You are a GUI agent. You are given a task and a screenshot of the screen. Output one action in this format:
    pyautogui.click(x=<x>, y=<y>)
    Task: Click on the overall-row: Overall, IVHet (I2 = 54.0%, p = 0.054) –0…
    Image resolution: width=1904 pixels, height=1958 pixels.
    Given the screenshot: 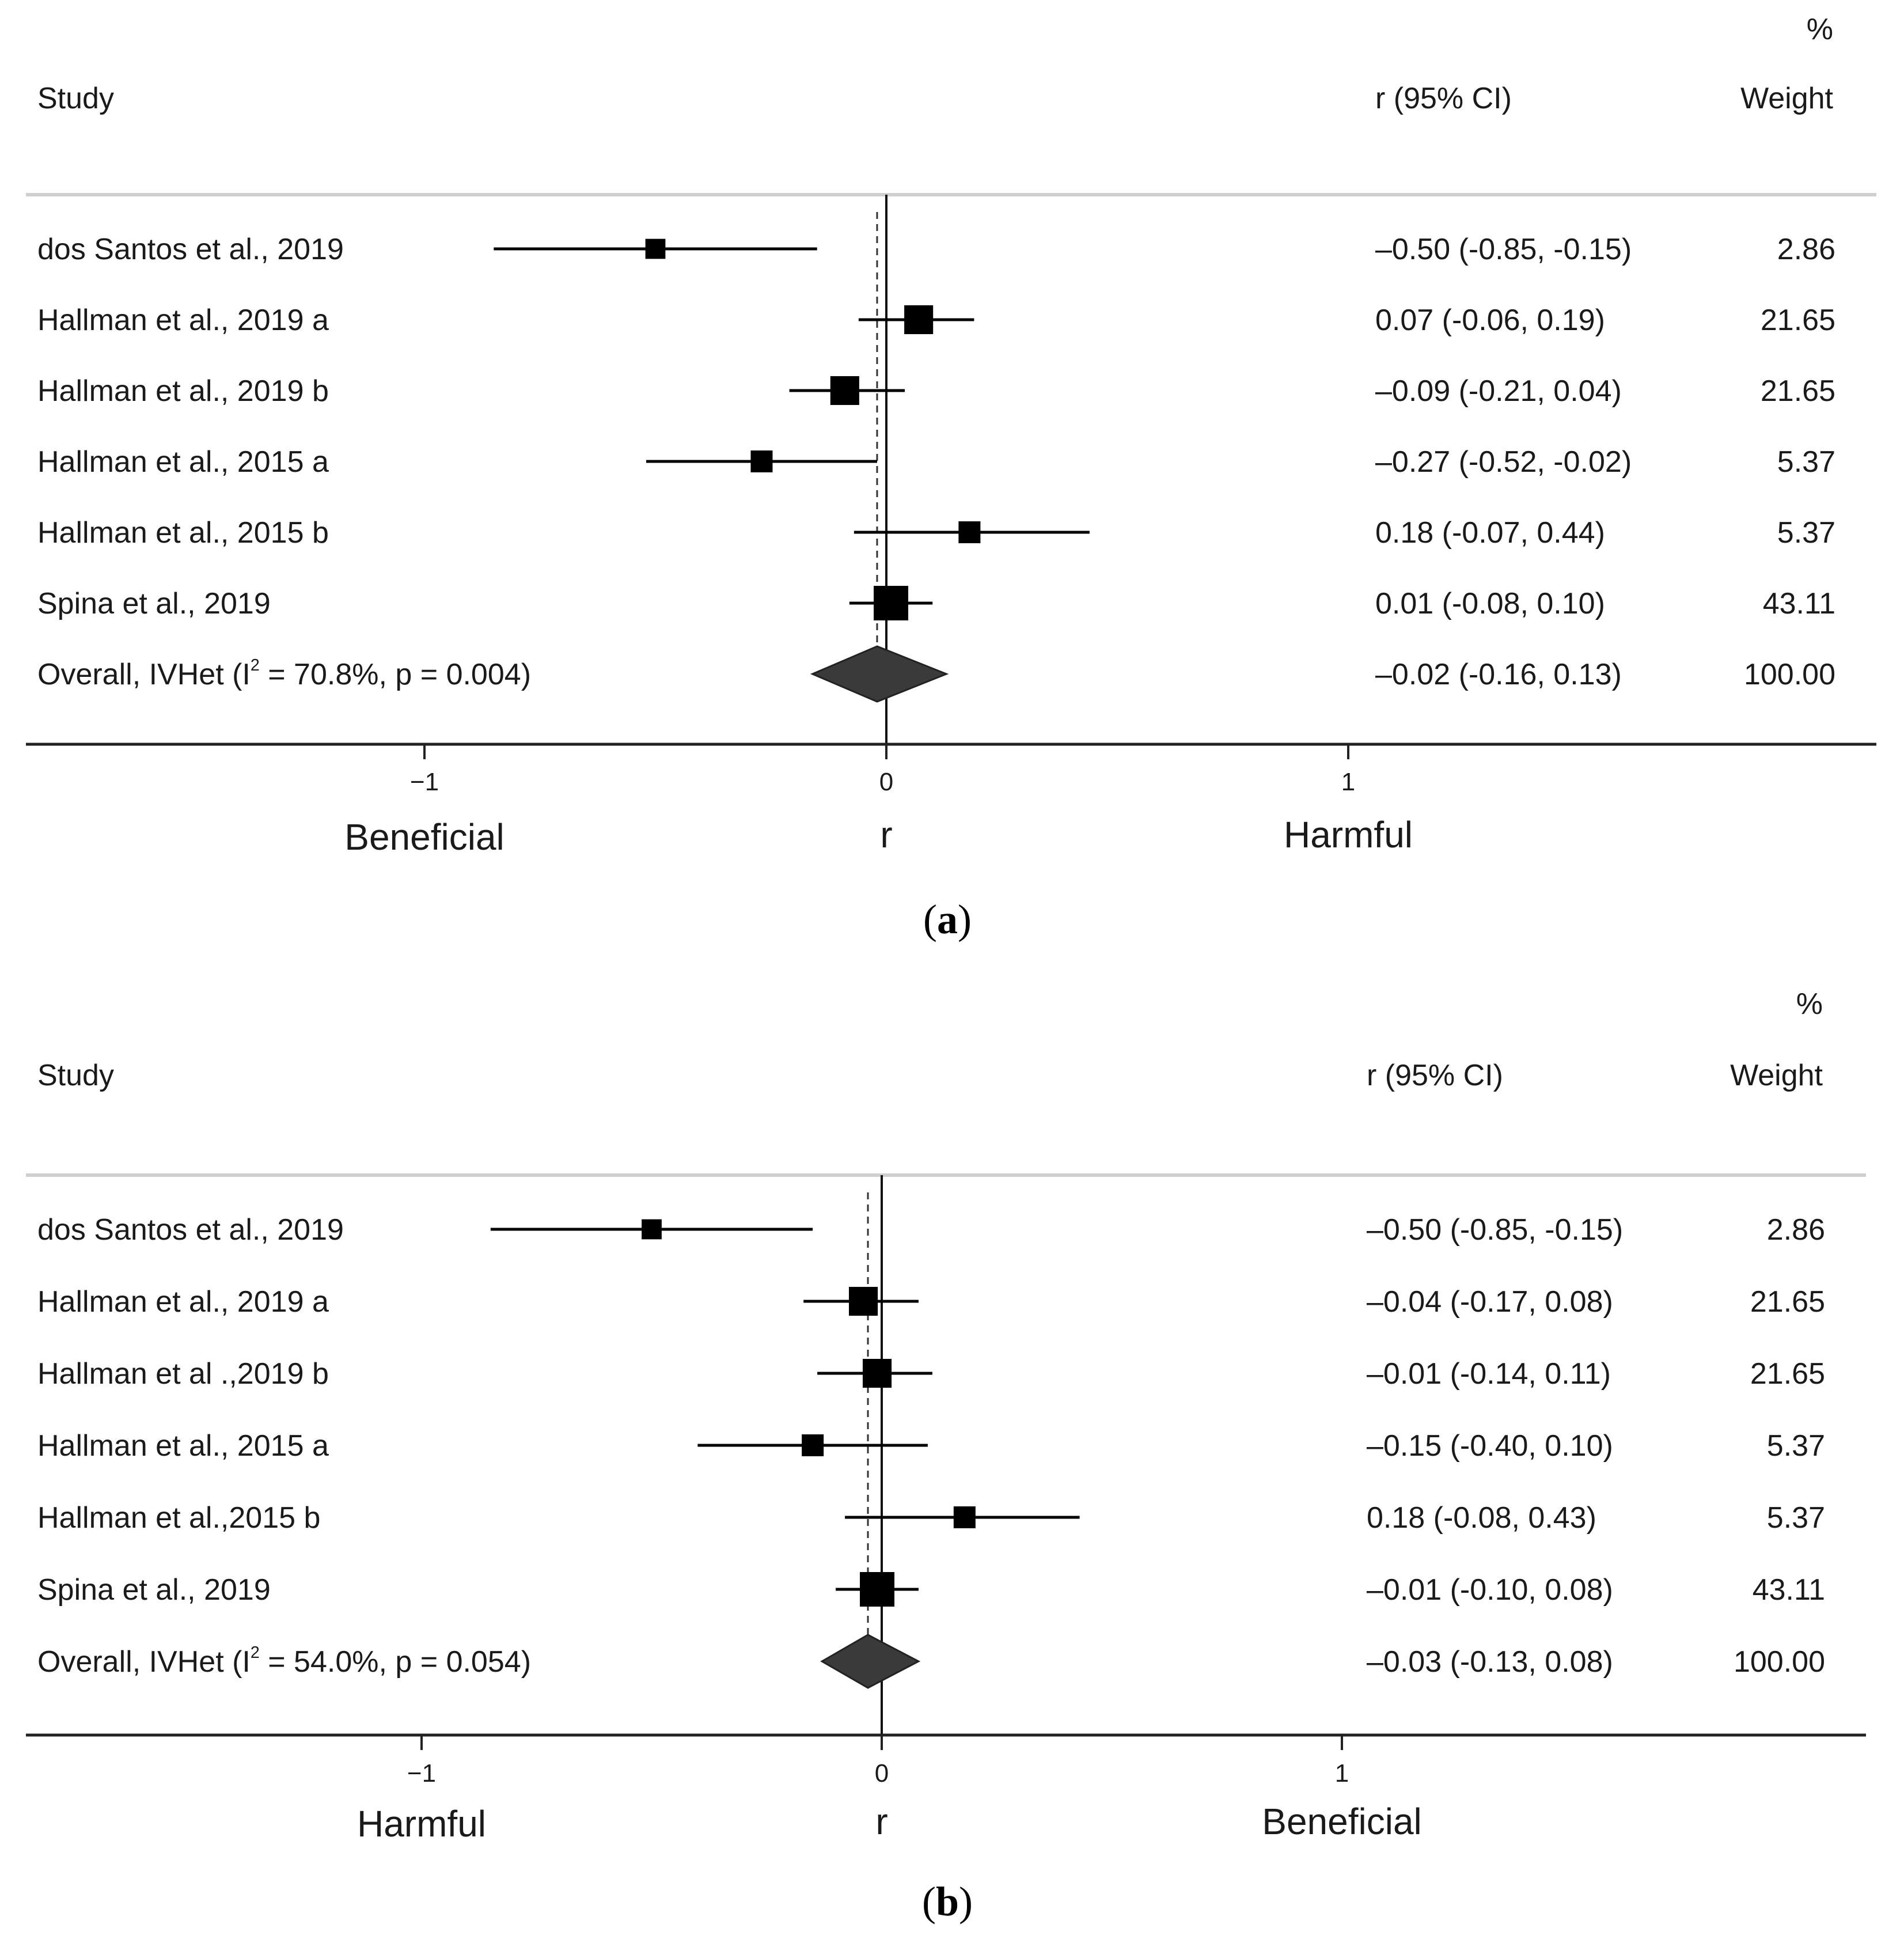 What is the action you would take?
    pyautogui.click(x=931, y=1661)
    